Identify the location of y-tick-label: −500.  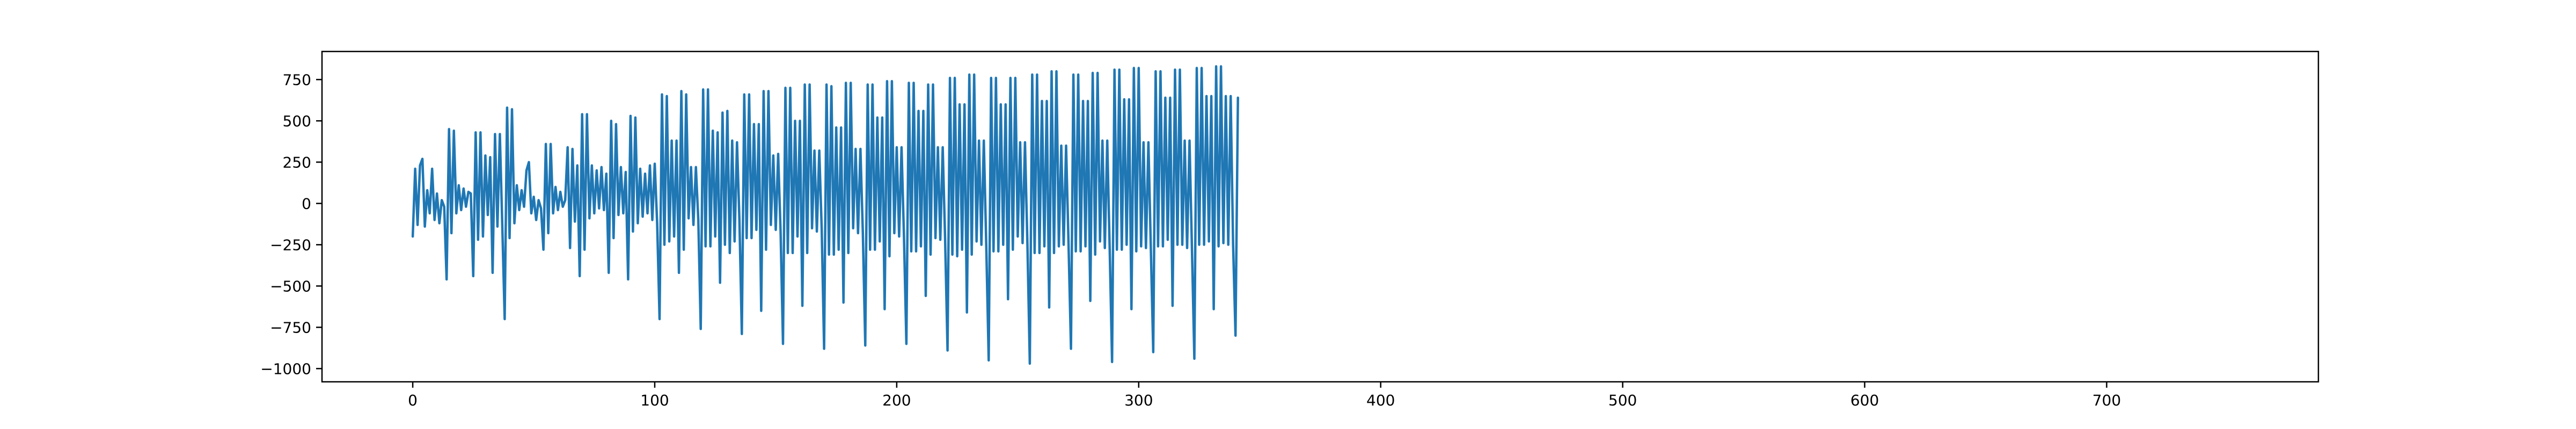
(290, 286).